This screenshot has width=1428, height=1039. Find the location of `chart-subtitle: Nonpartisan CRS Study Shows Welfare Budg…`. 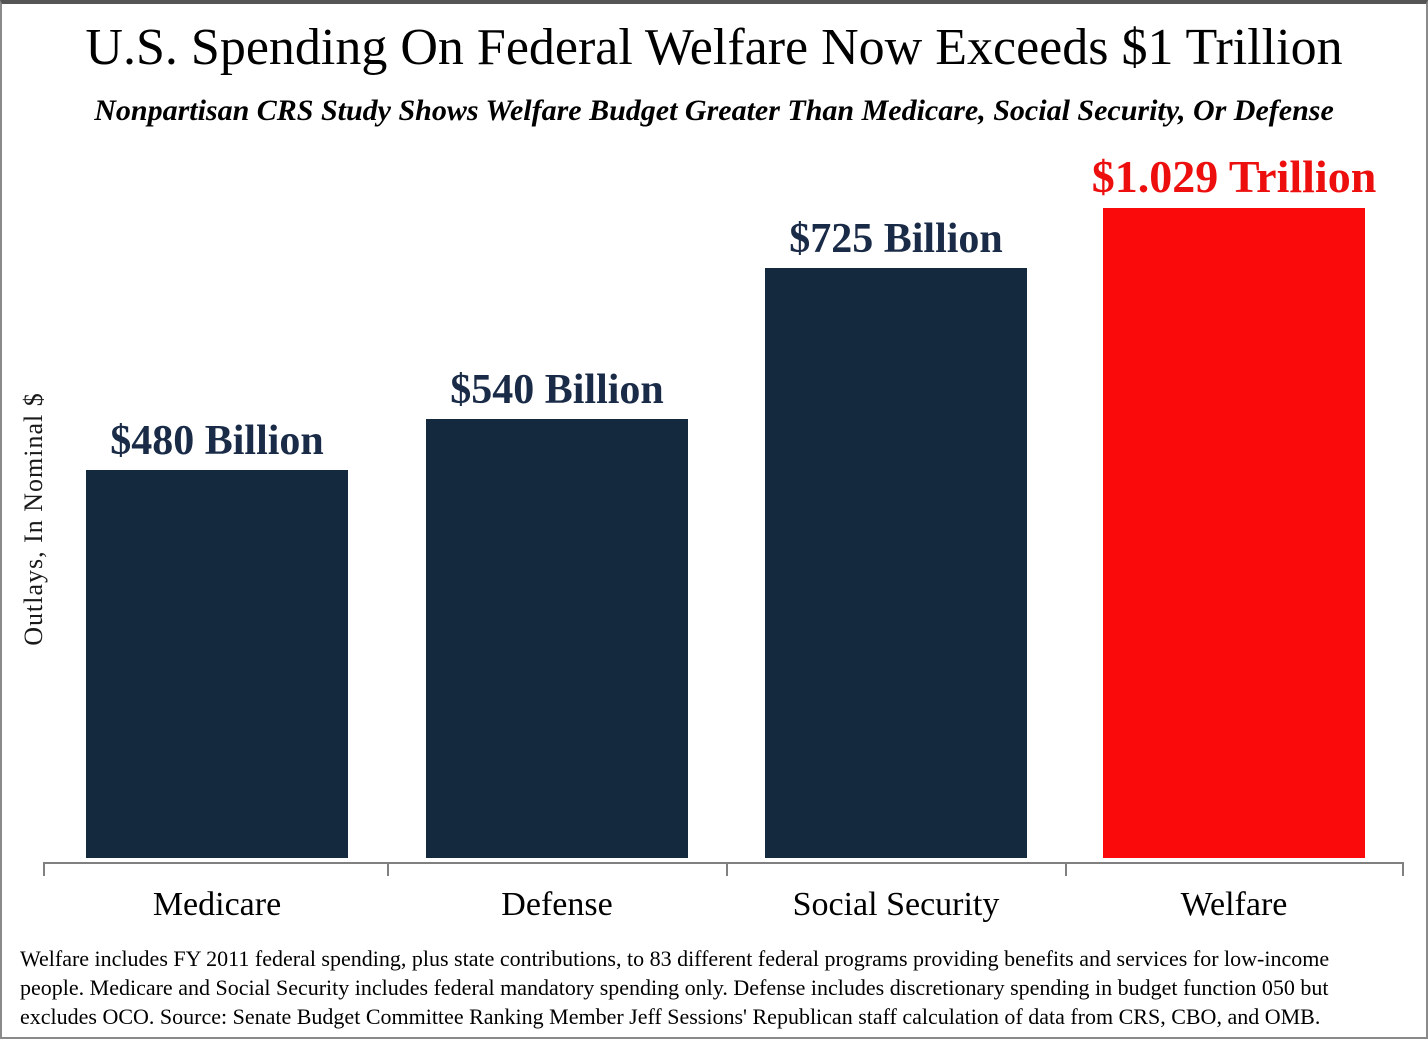

chart-subtitle: Nonpartisan CRS Study Shows Welfare Budg… is located at coordinates (714, 110).